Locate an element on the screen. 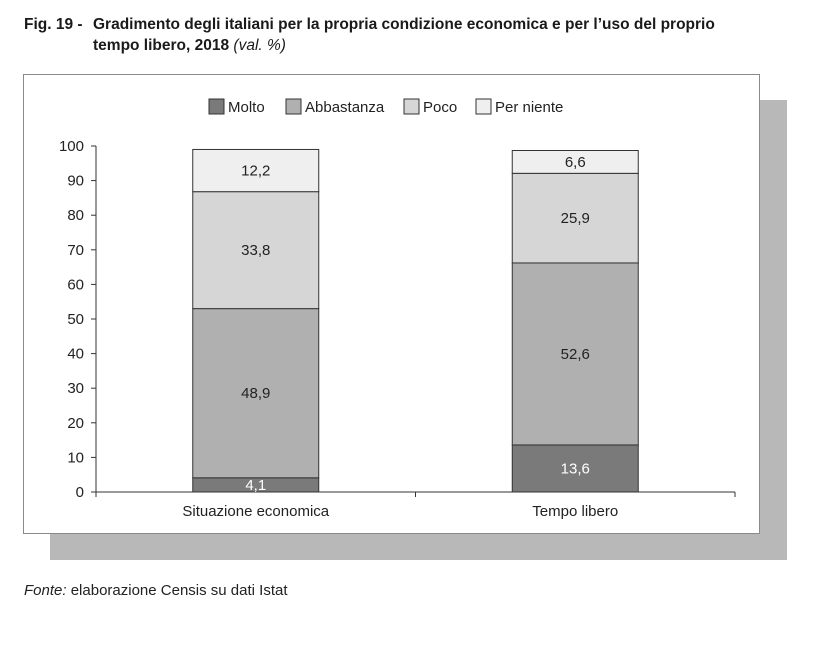 This screenshot has width=820, height=650. data-label: 6,6 is located at coordinates (575, 162).